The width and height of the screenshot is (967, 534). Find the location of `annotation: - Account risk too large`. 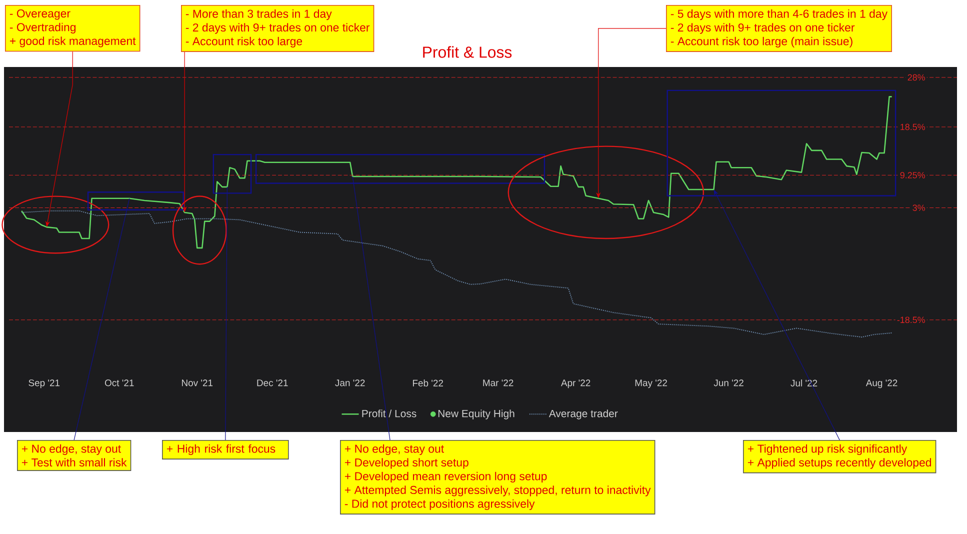

annotation: - Account risk too large is located at coordinates (244, 42).